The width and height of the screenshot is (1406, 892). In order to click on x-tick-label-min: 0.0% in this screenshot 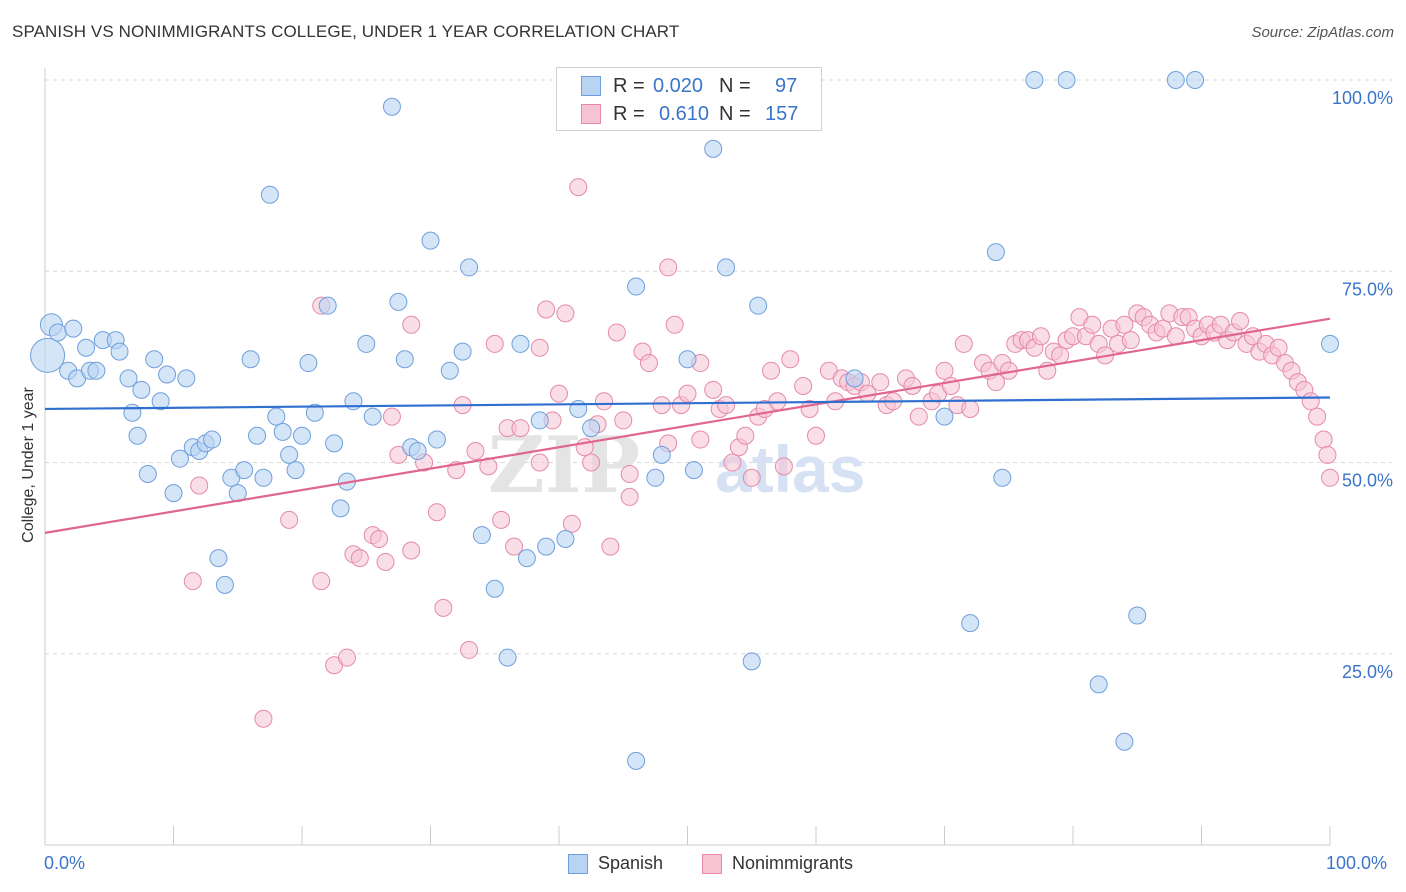, I will do `click(65, 863)`.